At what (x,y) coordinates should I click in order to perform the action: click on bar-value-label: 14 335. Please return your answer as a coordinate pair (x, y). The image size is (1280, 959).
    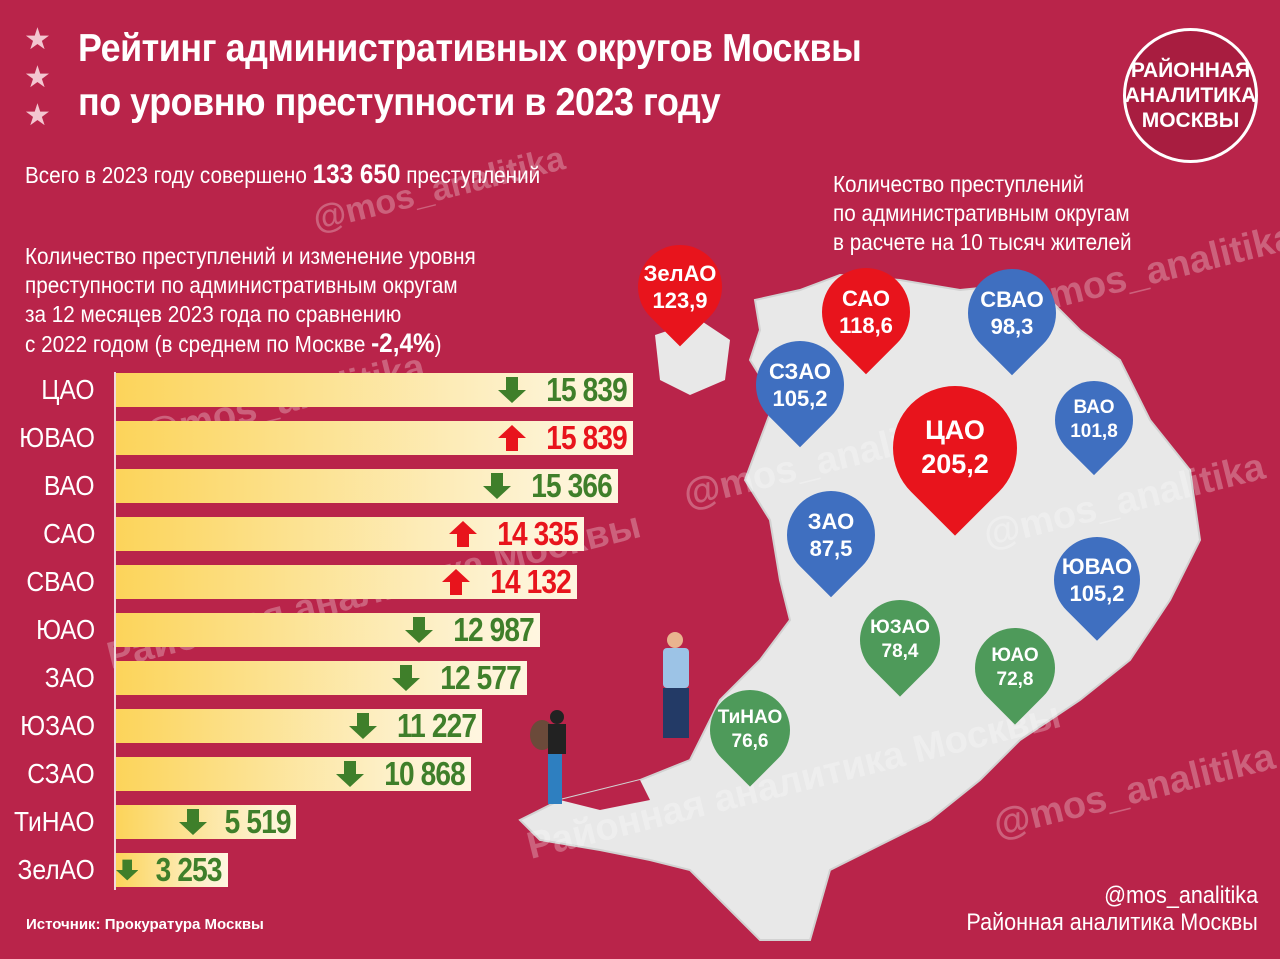
    Looking at the image, I should click on (538, 533).